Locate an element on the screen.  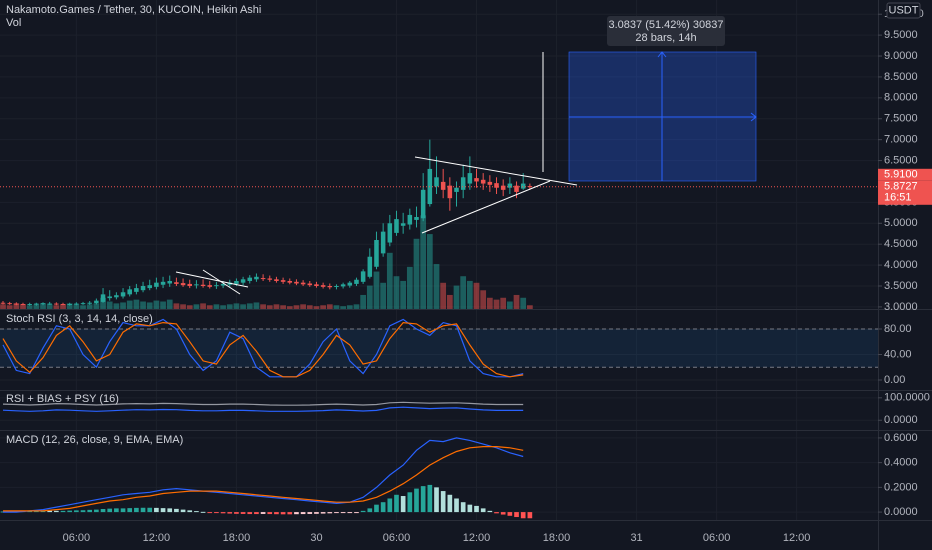
y-tick-label: 40.00 is located at coordinates (898, 354).